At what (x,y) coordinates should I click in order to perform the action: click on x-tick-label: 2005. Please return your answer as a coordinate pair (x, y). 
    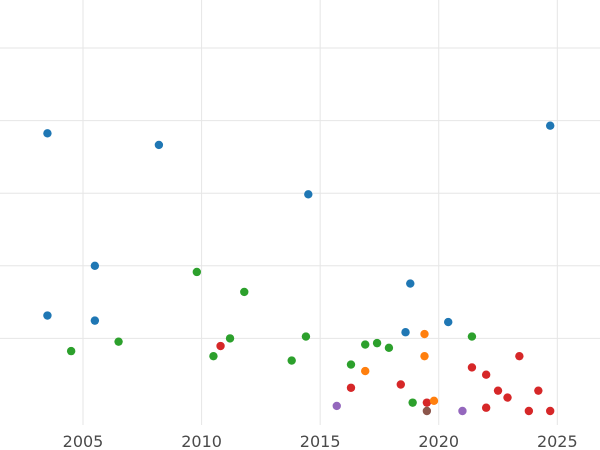
    Looking at the image, I should click on (83, 441).